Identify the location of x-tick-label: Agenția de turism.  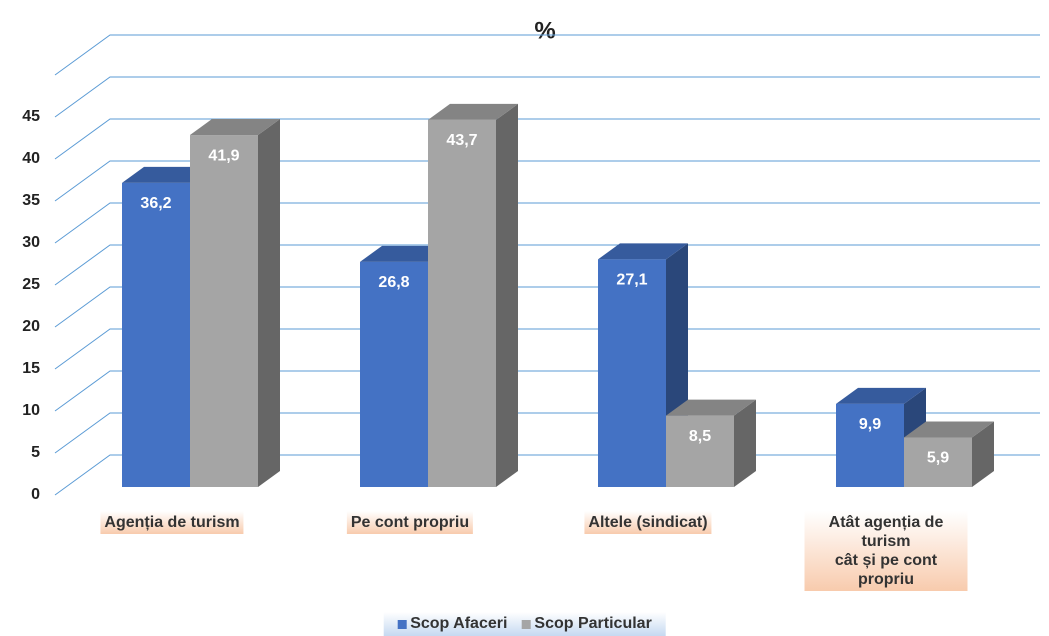
(172, 522).